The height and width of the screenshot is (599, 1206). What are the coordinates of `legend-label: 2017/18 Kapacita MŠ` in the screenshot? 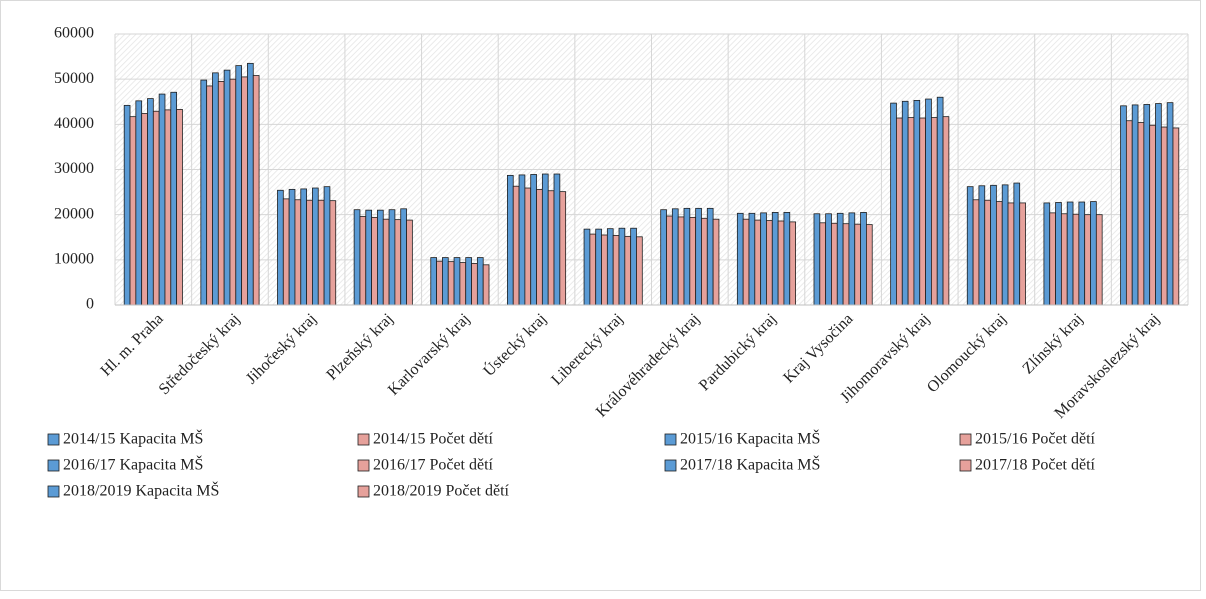 It's located at (750, 464).